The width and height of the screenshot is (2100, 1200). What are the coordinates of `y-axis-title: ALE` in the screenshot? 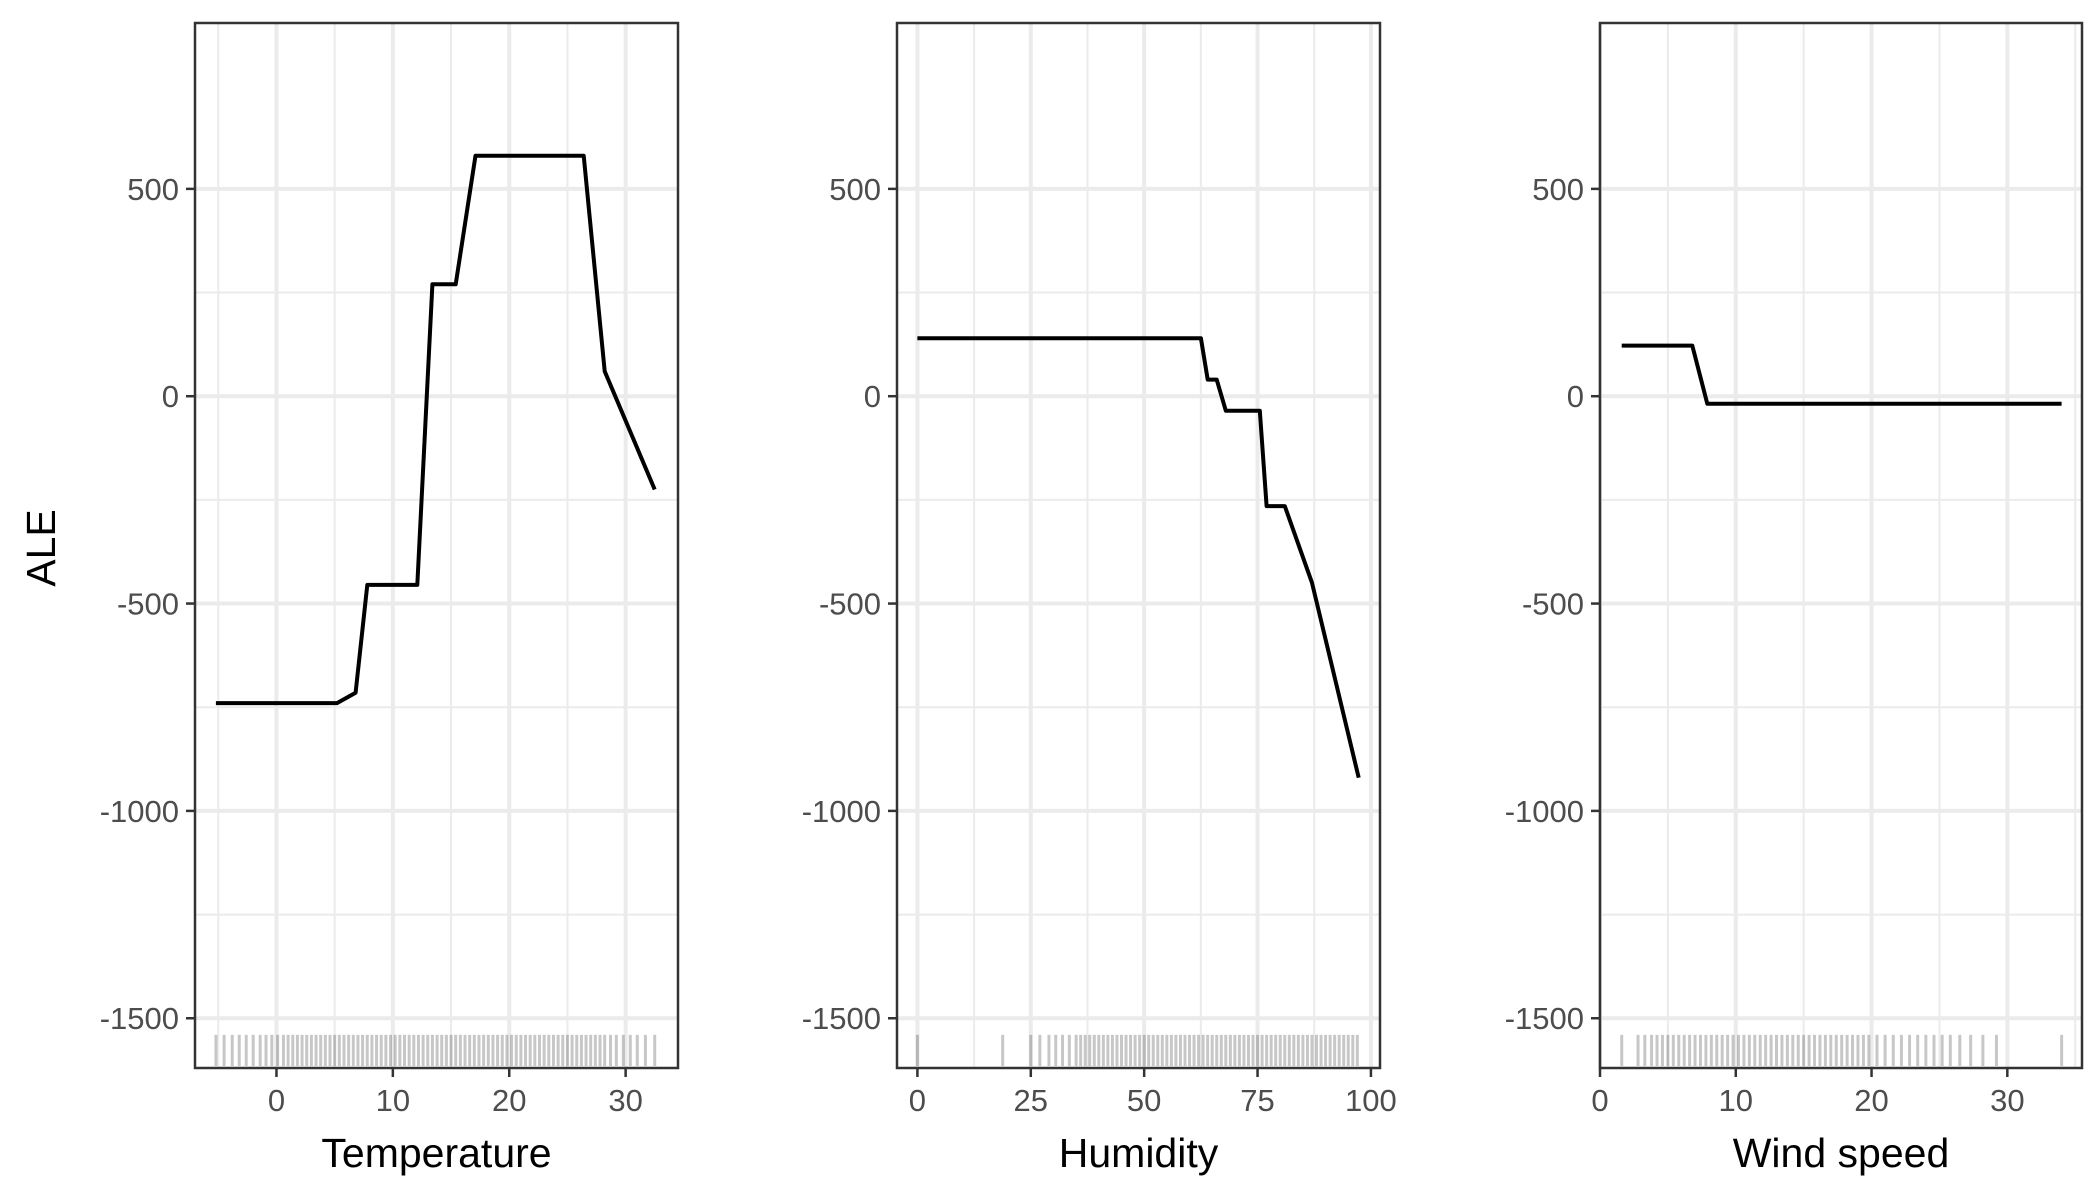 It's located at (41, 548).